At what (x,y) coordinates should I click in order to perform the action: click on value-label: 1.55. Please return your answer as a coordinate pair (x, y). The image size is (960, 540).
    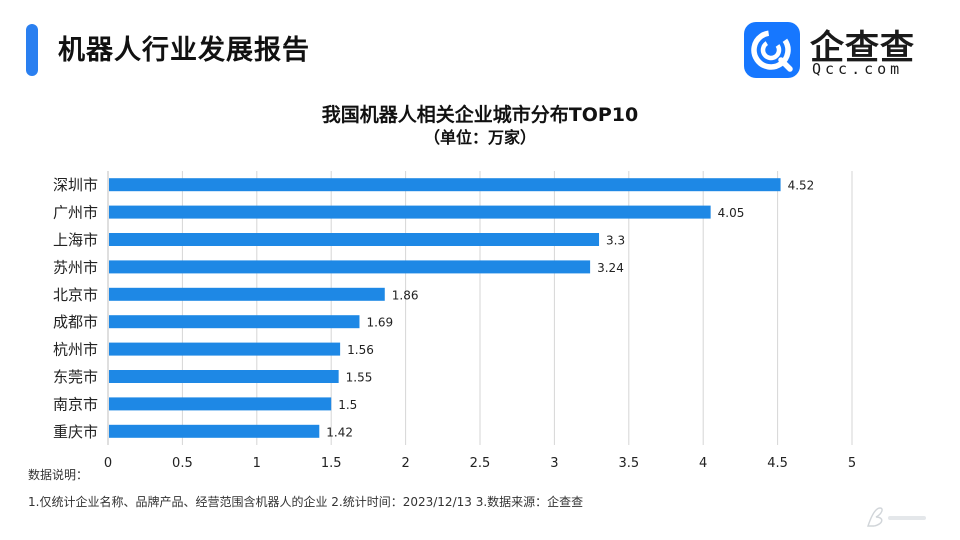
    Looking at the image, I should click on (359, 378).